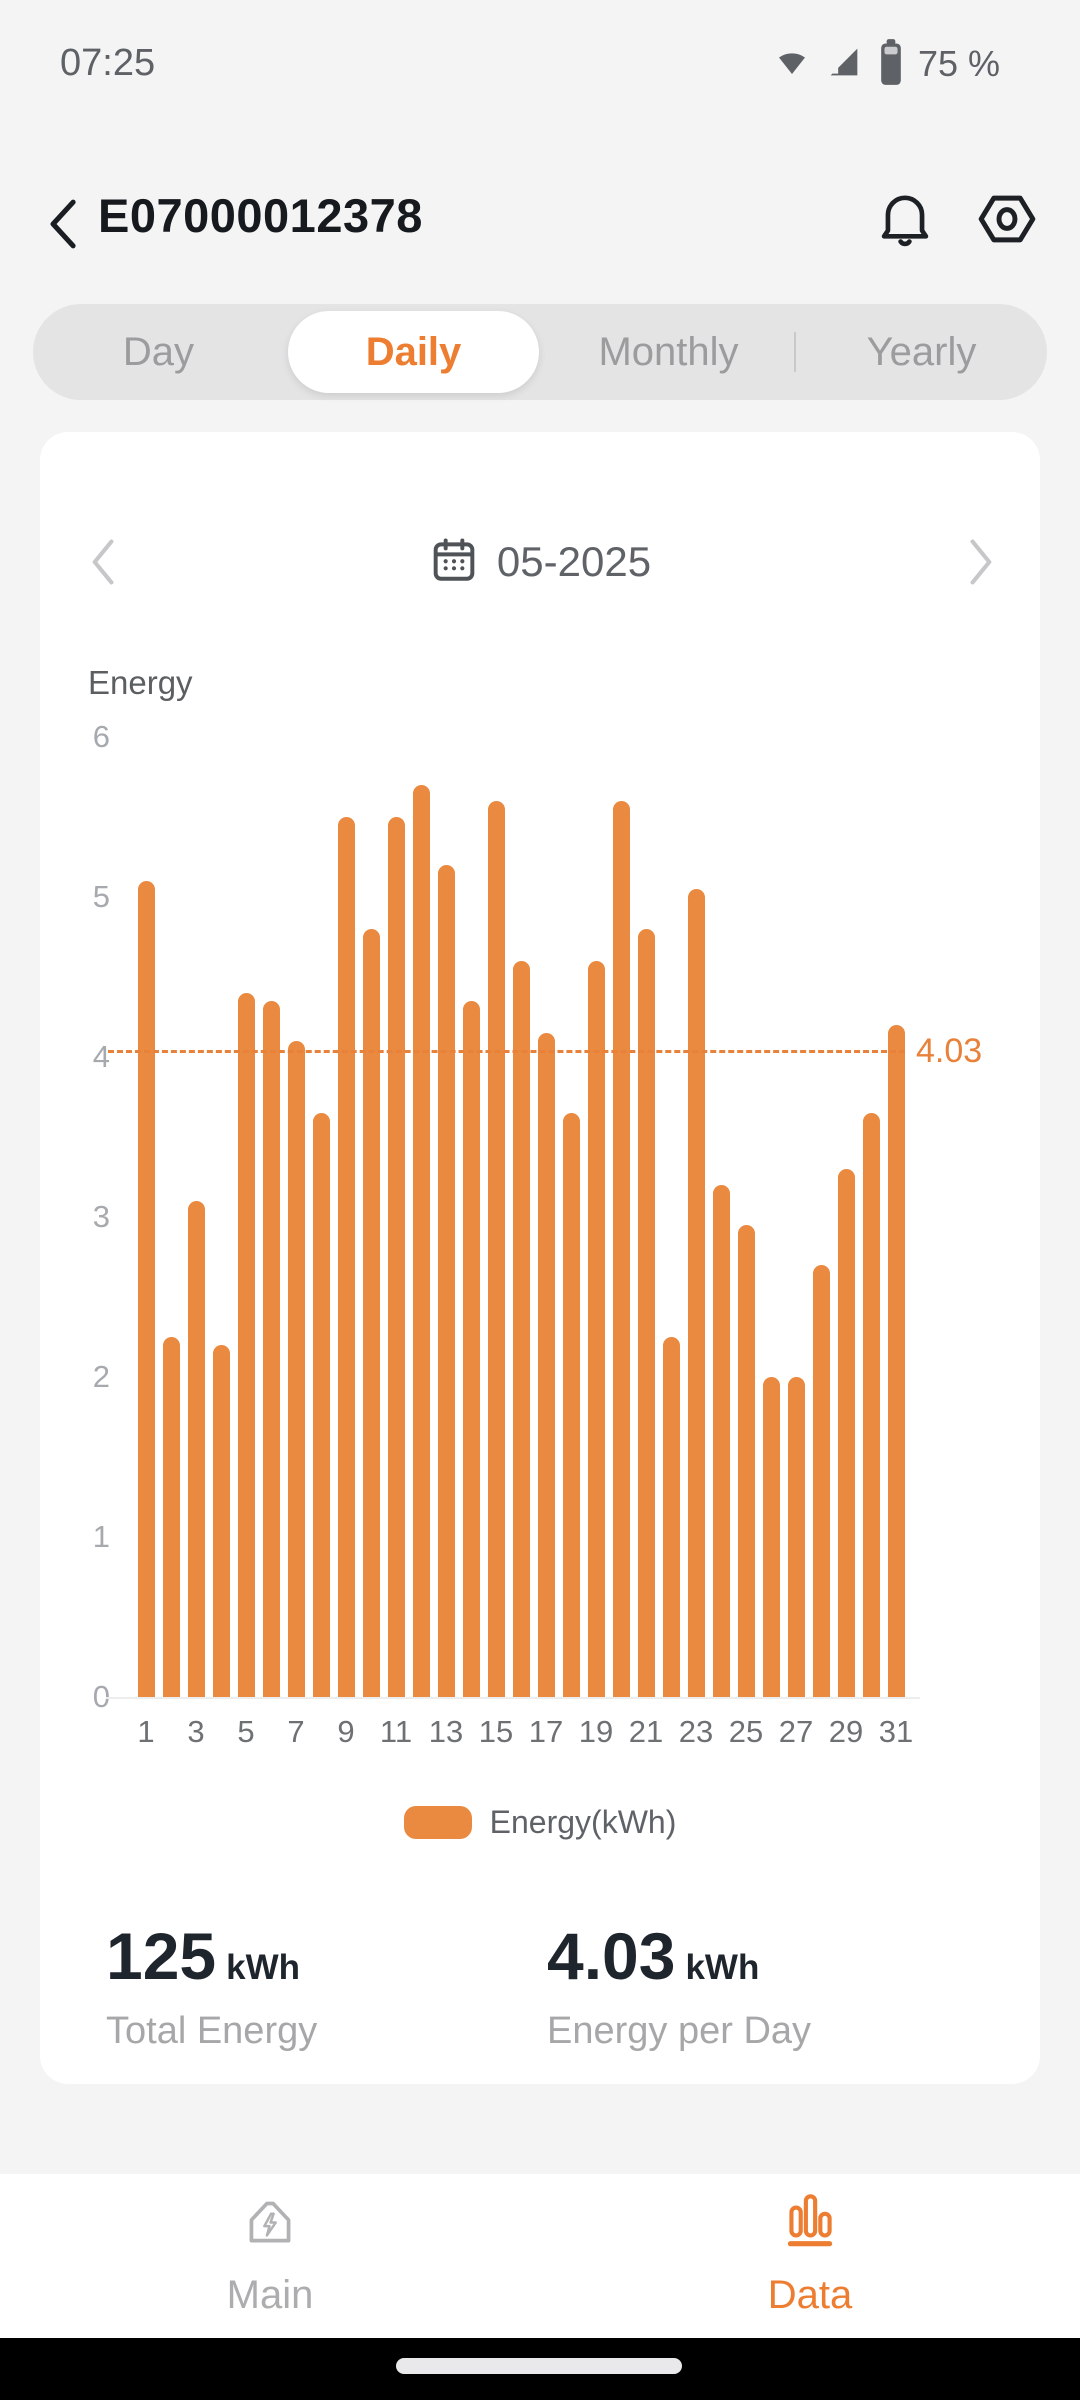  I want to click on tab-divider, so click(795, 352).